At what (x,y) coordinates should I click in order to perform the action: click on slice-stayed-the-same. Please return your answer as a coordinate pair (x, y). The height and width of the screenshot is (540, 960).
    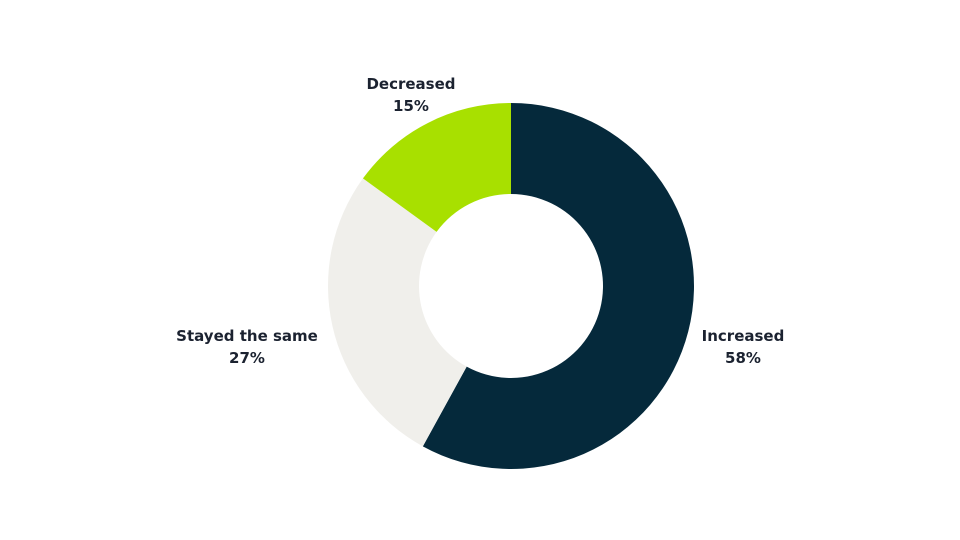
    Looking at the image, I should click on (397, 312).